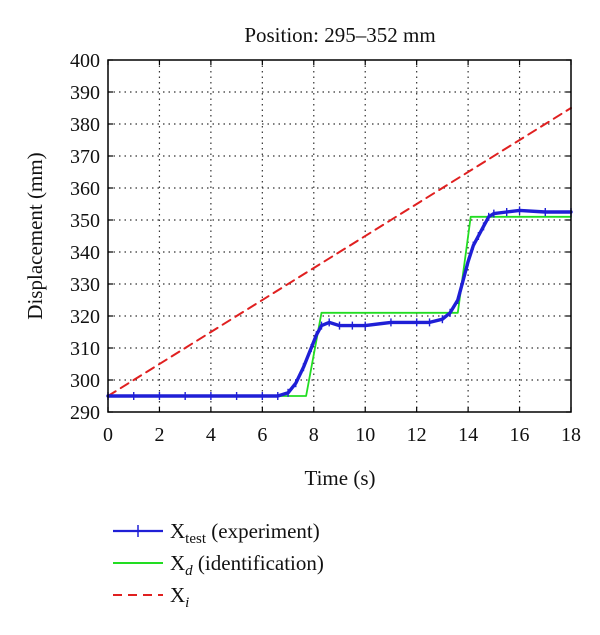  What do you see at coordinates (340, 478) in the screenshot?
I see `x-axis-label: Time (s)` at bounding box center [340, 478].